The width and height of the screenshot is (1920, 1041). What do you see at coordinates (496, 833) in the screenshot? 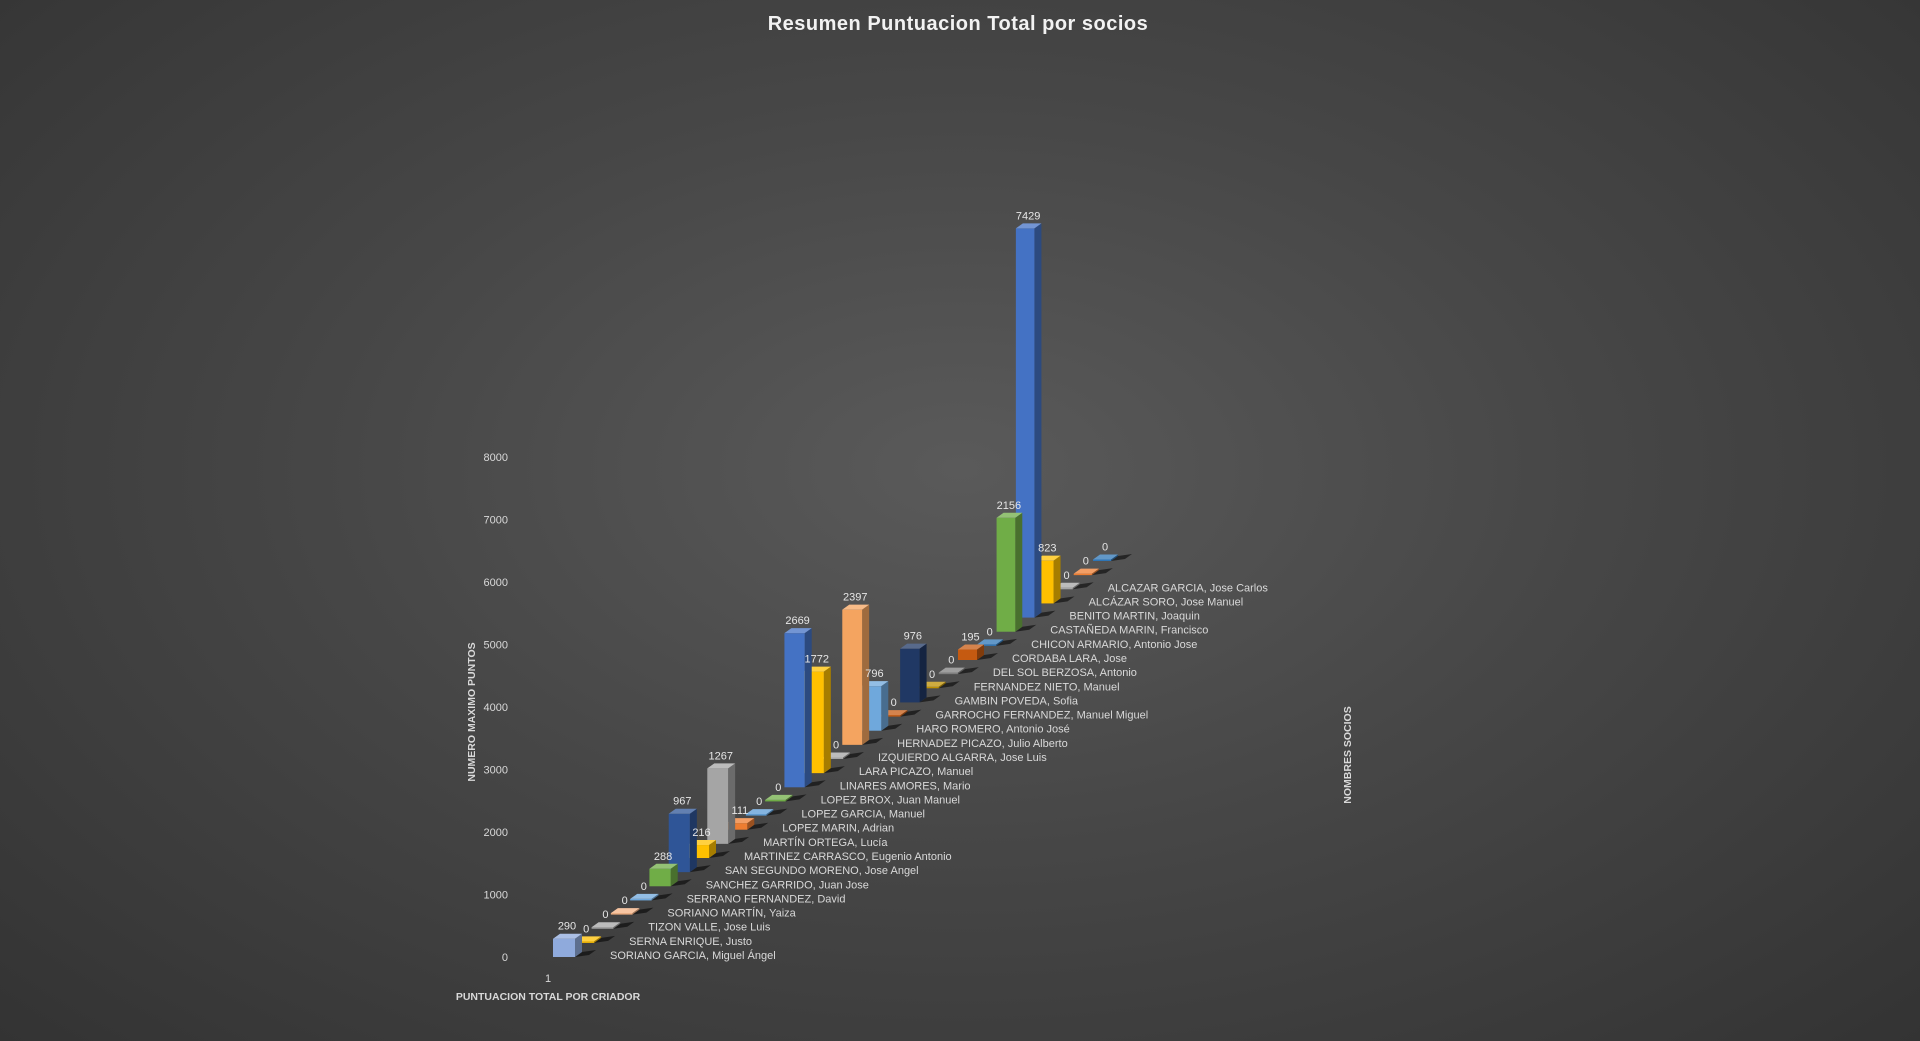
I see `y-tick-label: 2000` at bounding box center [496, 833].